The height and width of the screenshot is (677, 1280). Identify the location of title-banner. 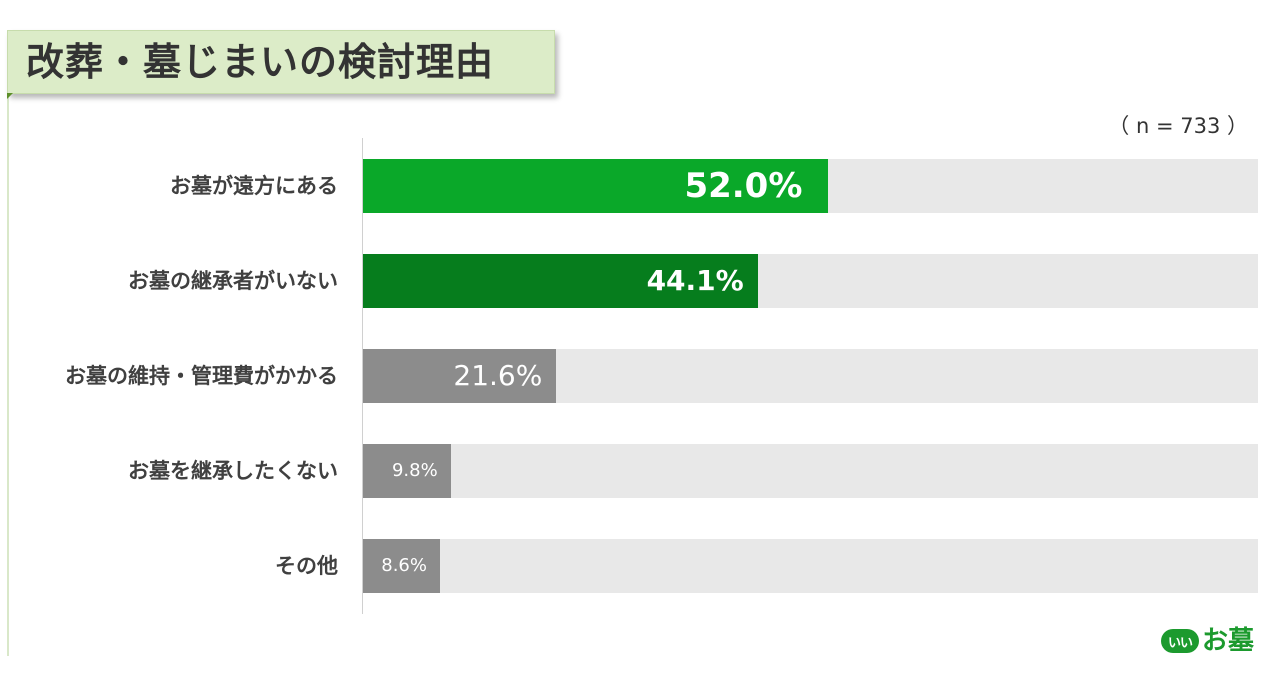
(281, 62).